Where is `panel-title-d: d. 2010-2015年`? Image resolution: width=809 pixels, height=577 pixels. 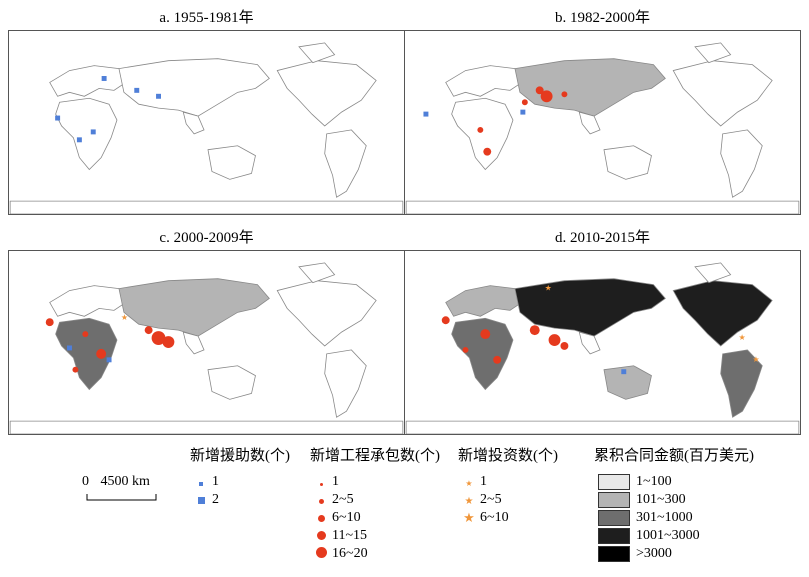
panel-title-d: d. 2010-2015年 is located at coordinates (602, 238).